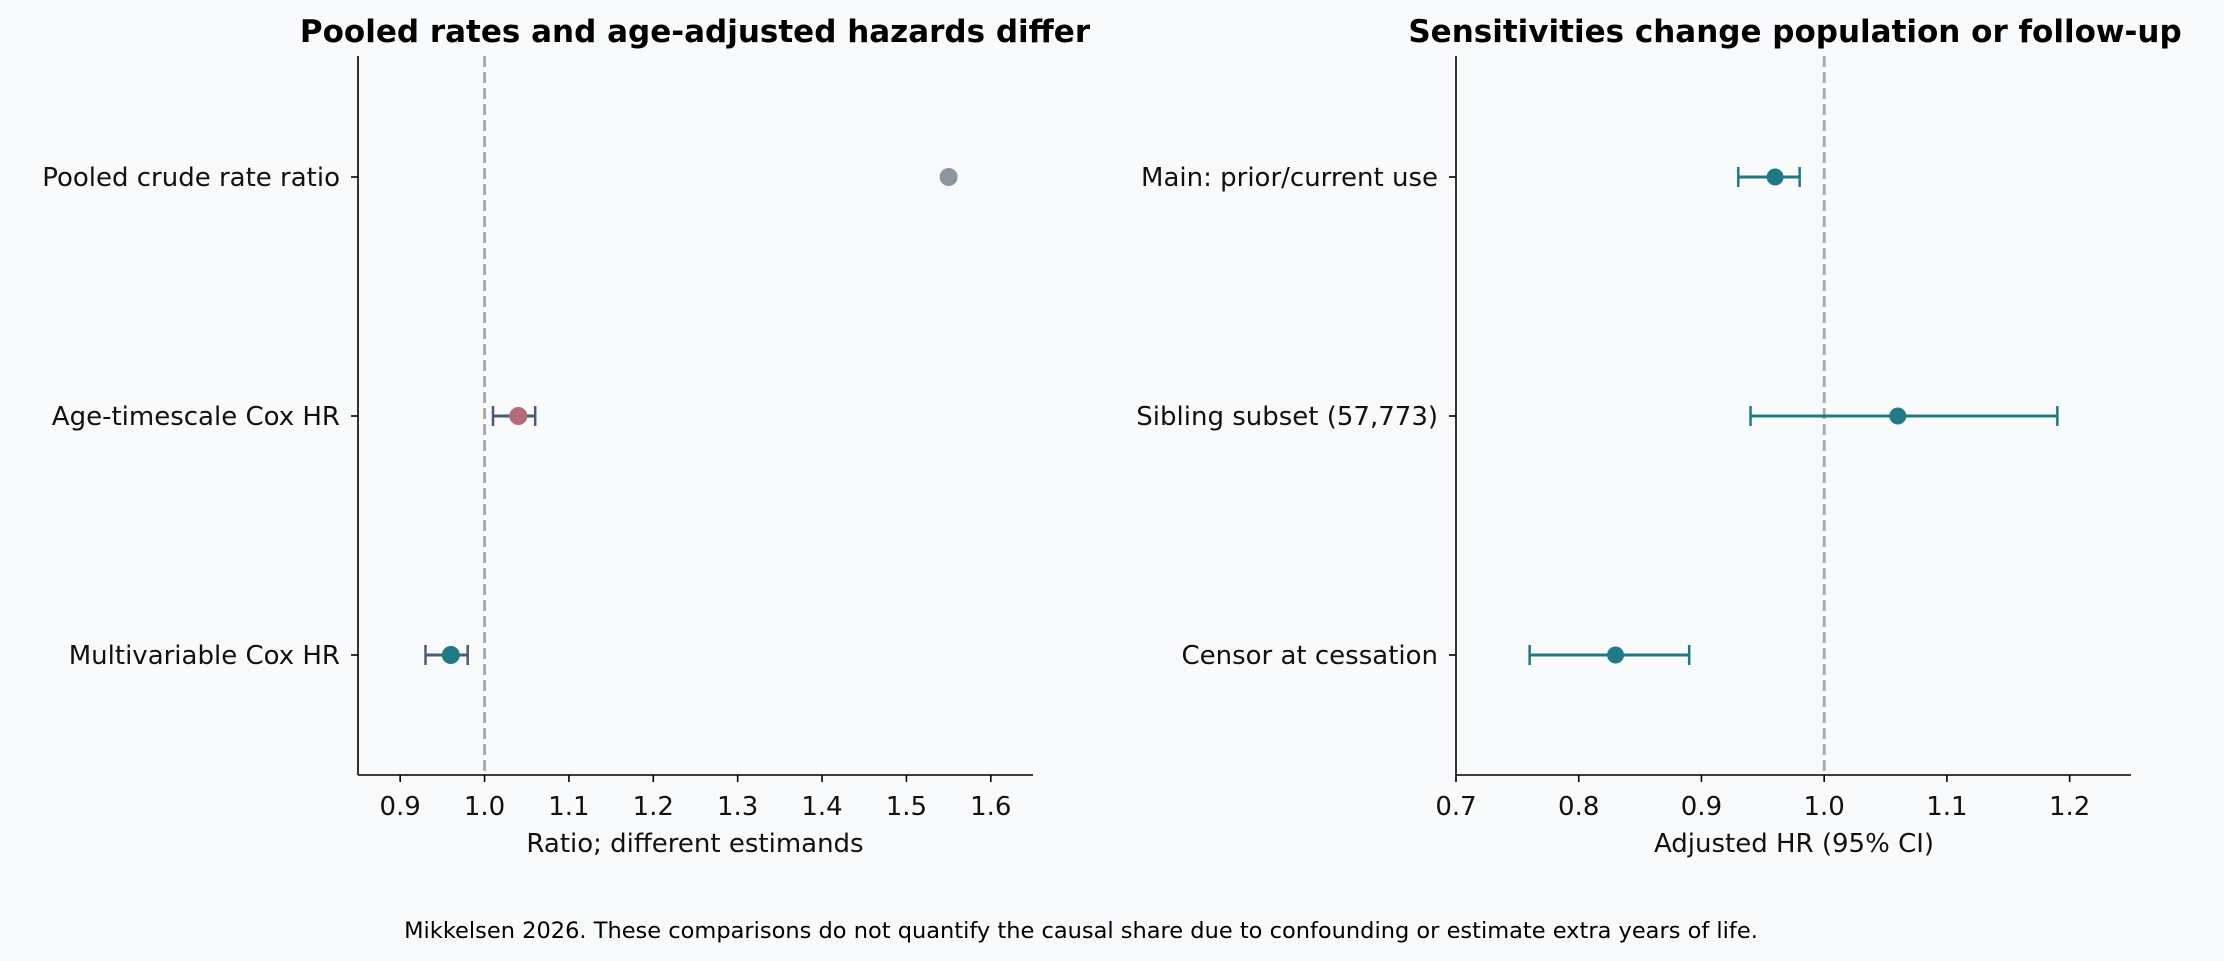 The width and height of the screenshot is (2224, 961). Describe the element at coordinates (821, 807) in the screenshot. I see `left-x-tick-label-5: 1.4` at that location.